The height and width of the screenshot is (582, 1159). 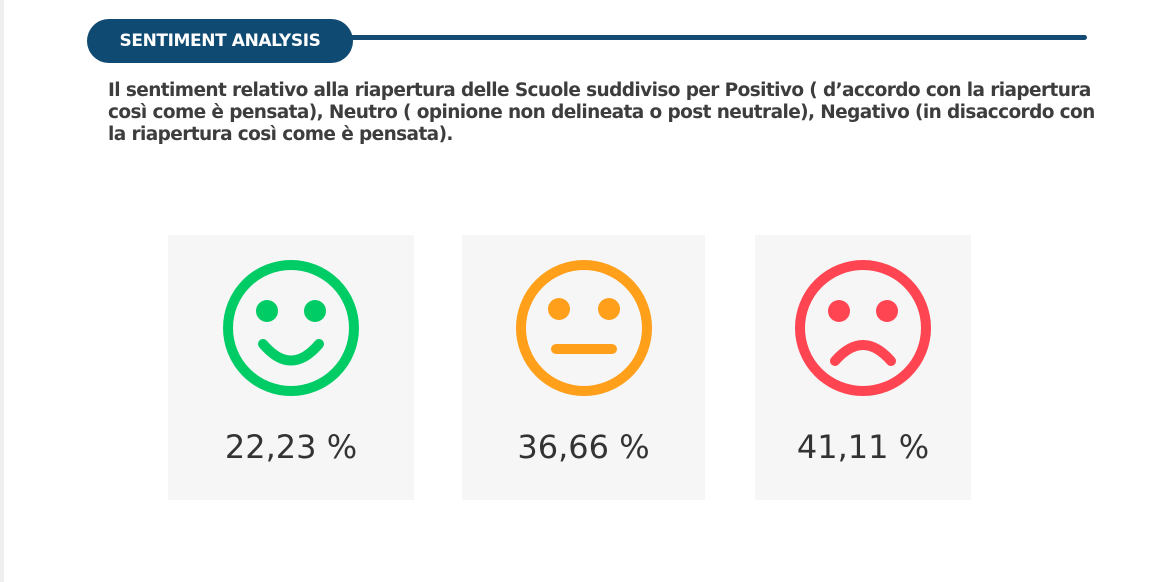 I want to click on positive-sentiment-card: 22,23 %, so click(x=291, y=367).